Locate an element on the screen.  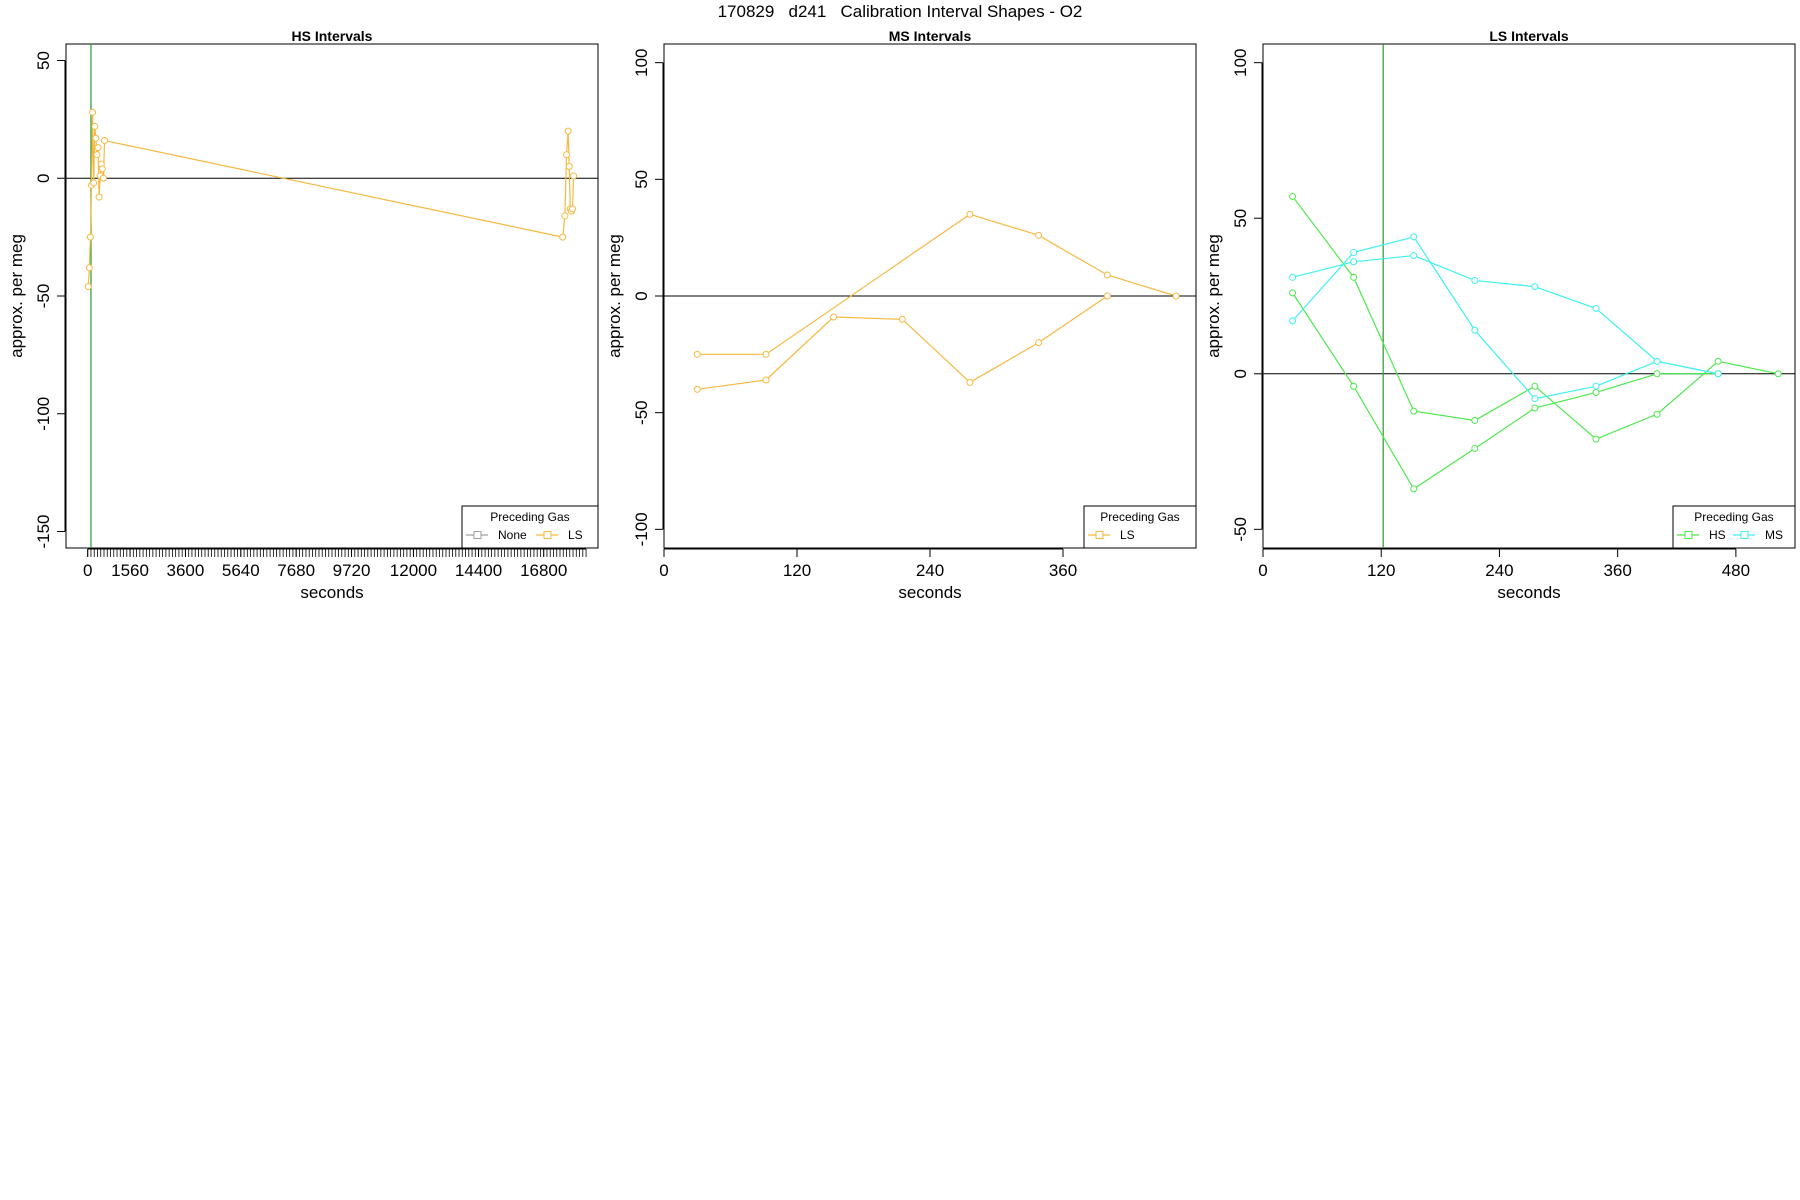
legend-entry-ms: MS is located at coordinates (1774, 535).